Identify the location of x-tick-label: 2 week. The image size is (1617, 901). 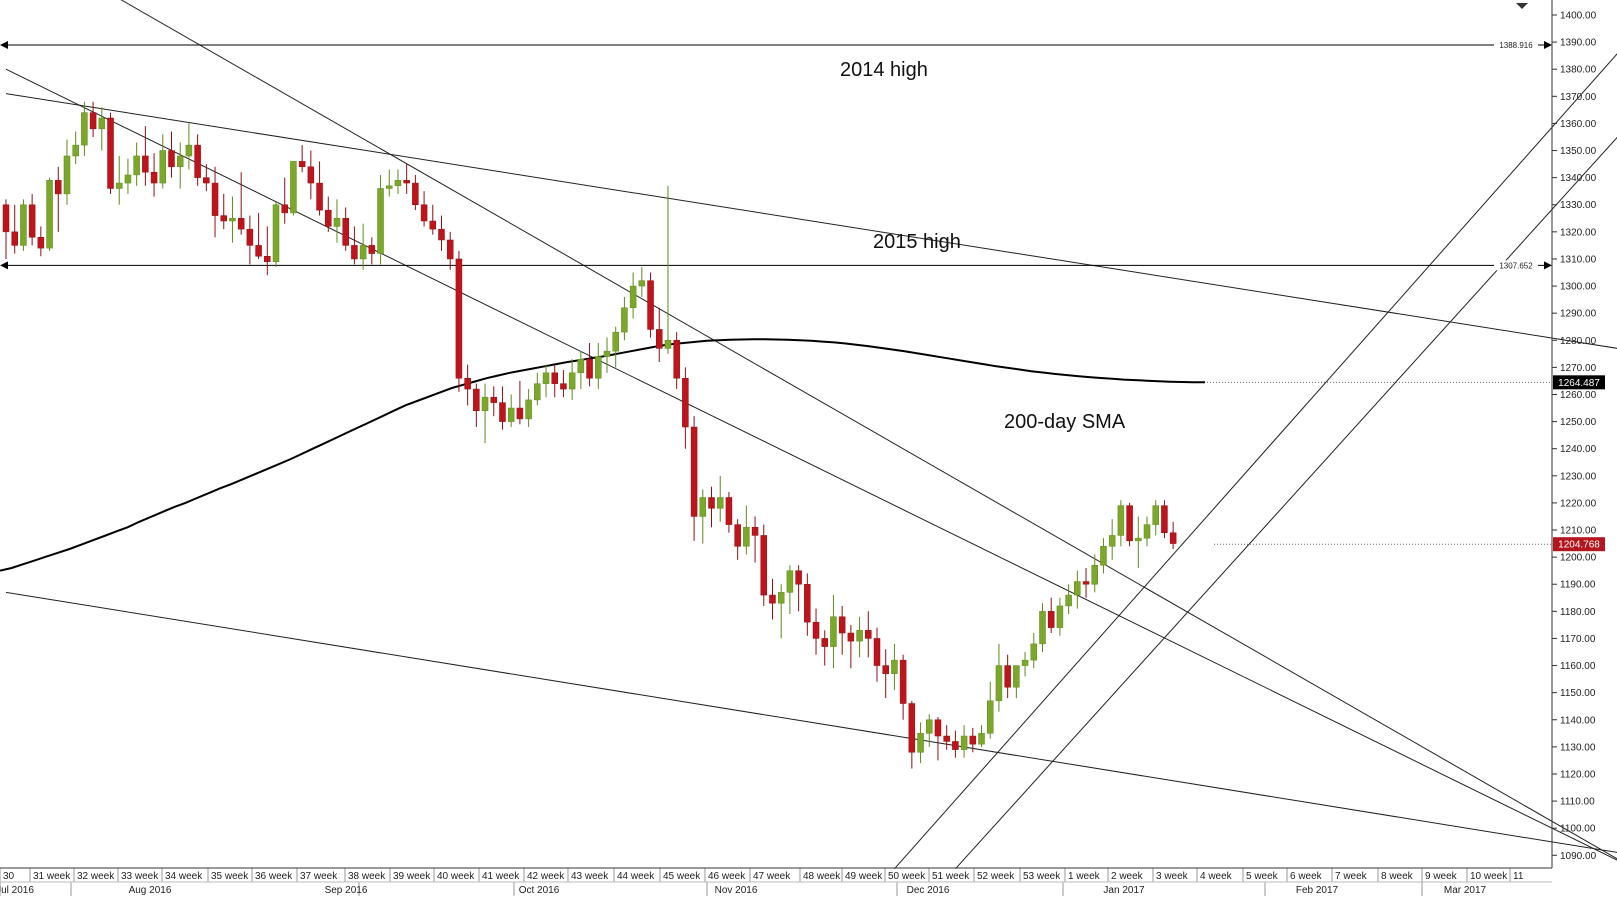
(1127, 876).